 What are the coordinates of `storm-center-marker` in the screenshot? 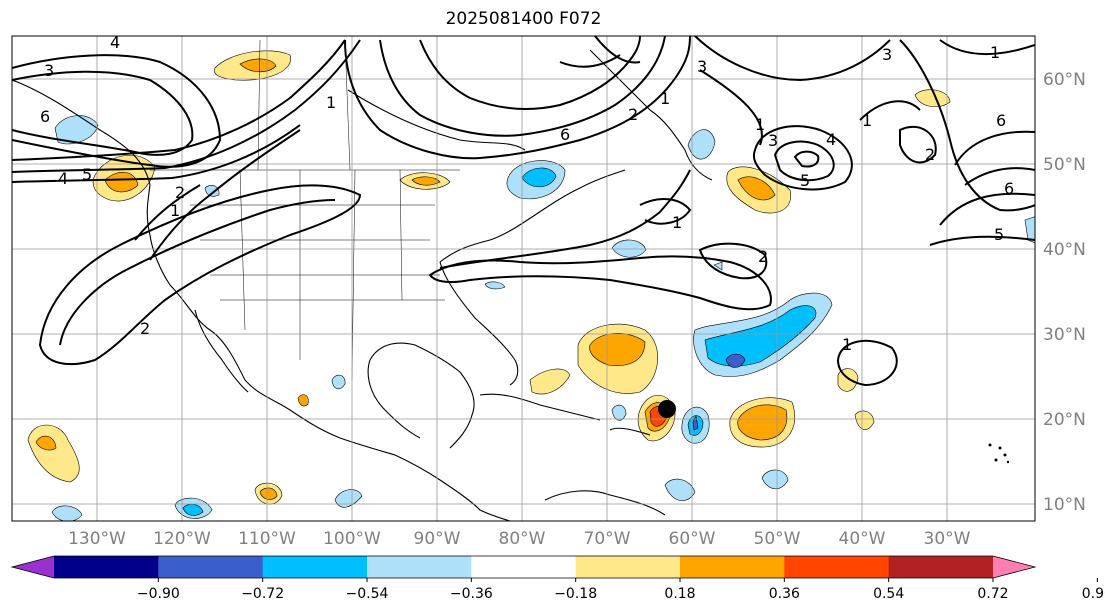 It's located at (667, 409).